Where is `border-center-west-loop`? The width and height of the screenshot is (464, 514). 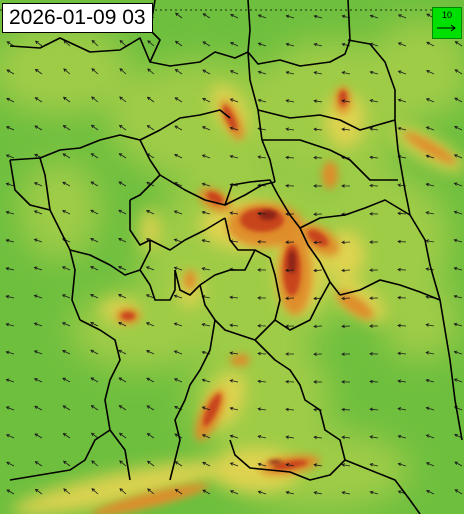
border-center-west-loop is located at coordinates (145, 187).